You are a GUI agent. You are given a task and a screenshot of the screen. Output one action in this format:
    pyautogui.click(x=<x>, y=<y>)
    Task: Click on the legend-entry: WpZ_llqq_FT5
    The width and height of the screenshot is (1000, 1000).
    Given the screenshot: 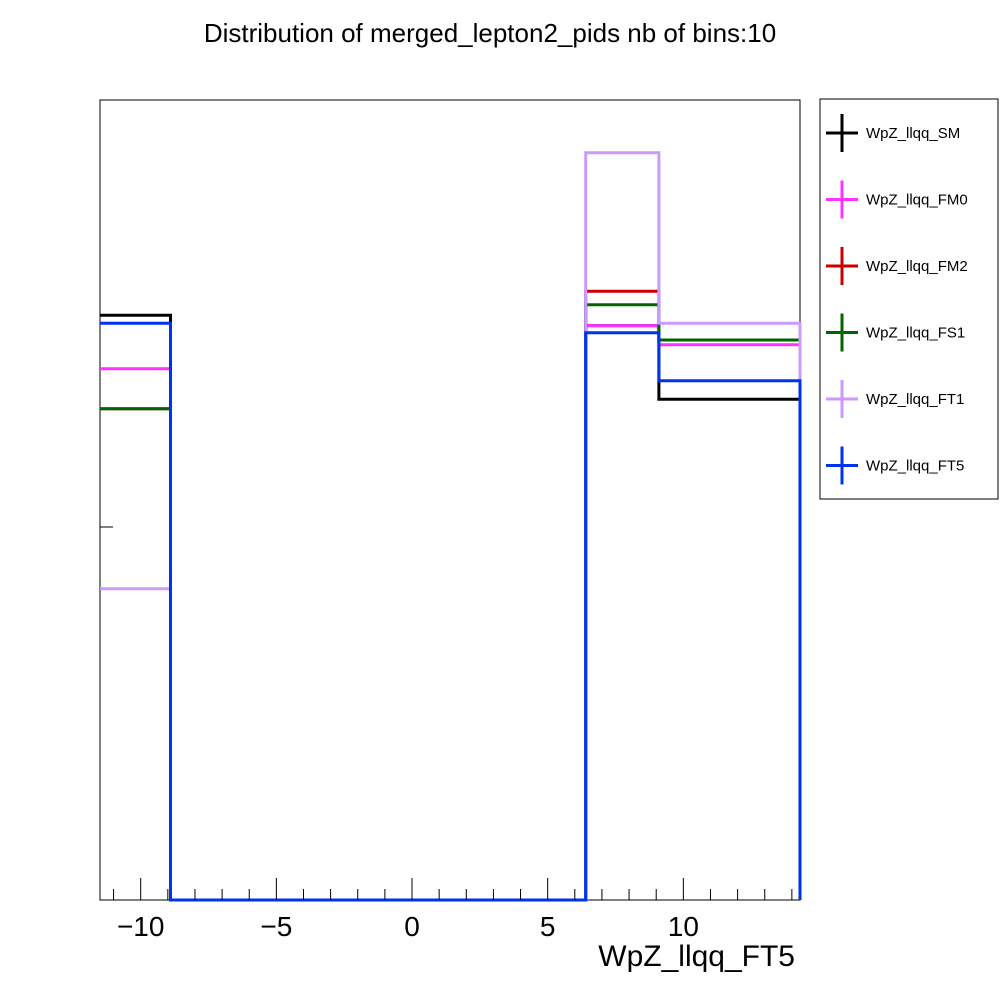 What is the action you would take?
    pyautogui.click(x=895, y=465)
    